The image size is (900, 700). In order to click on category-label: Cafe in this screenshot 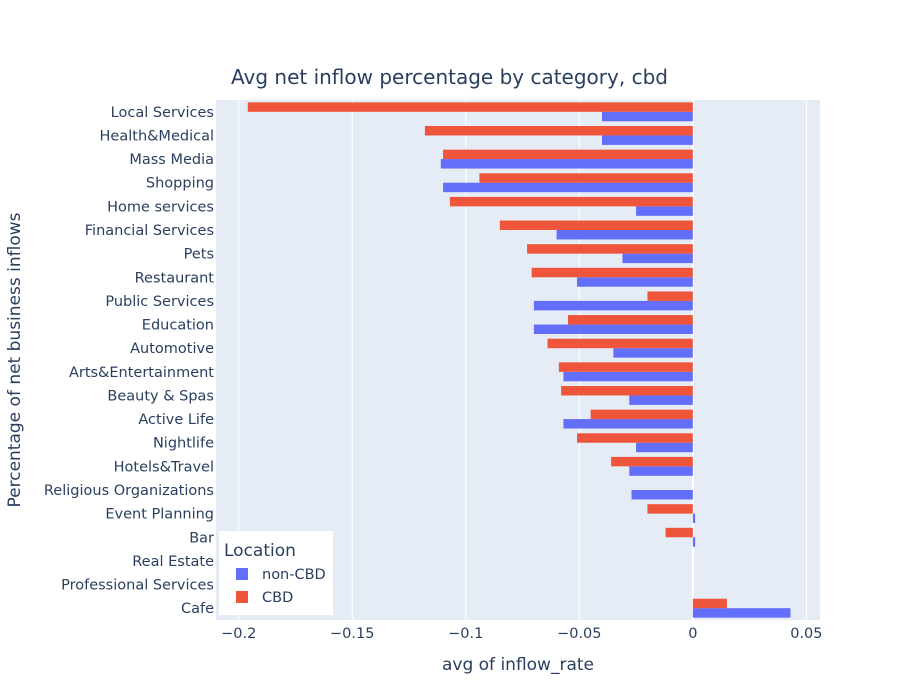, I will do `click(197, 609)`.